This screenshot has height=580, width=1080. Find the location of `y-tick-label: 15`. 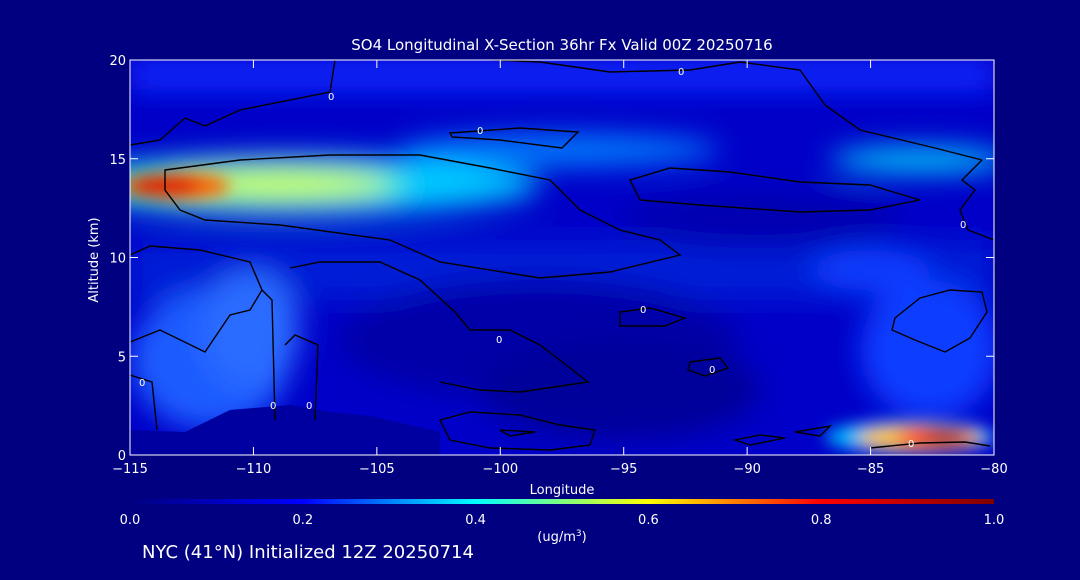

y-tick-label: 15 is located at coordinates (117, 160).